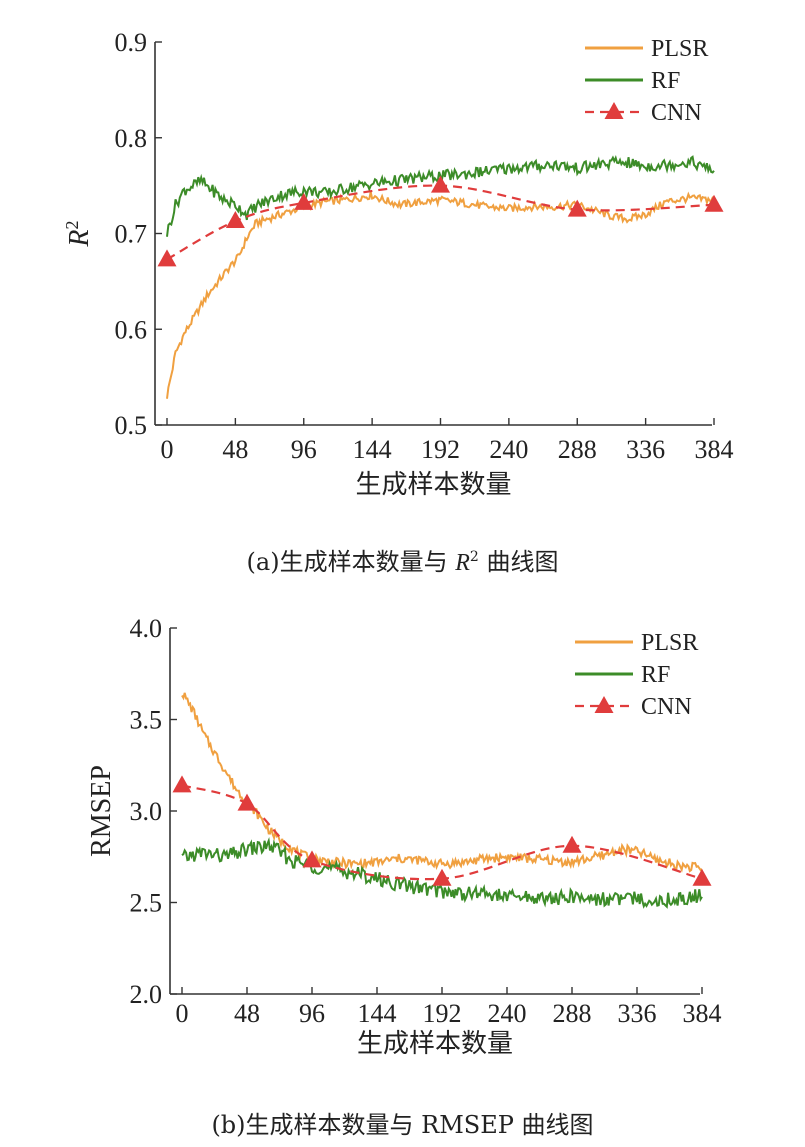 Image resolution: width=805 pixels, height=1147 pixels. I want to click on y-tick-label: 0.9, so click(131, 42).